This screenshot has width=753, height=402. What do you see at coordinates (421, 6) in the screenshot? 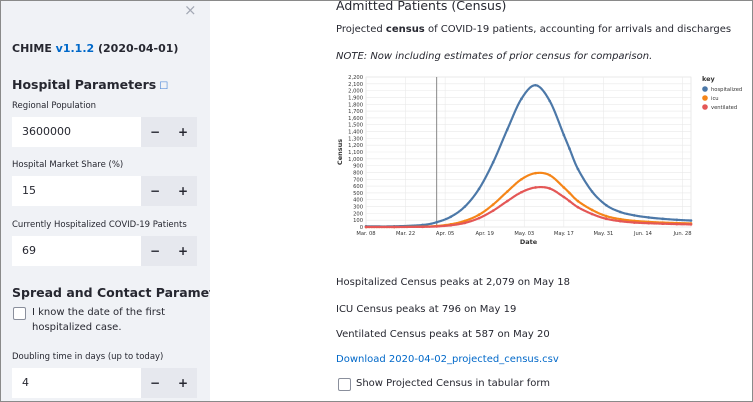
I see `section-title: Admitted Patients (Census)` at bounding box center [421, 6].